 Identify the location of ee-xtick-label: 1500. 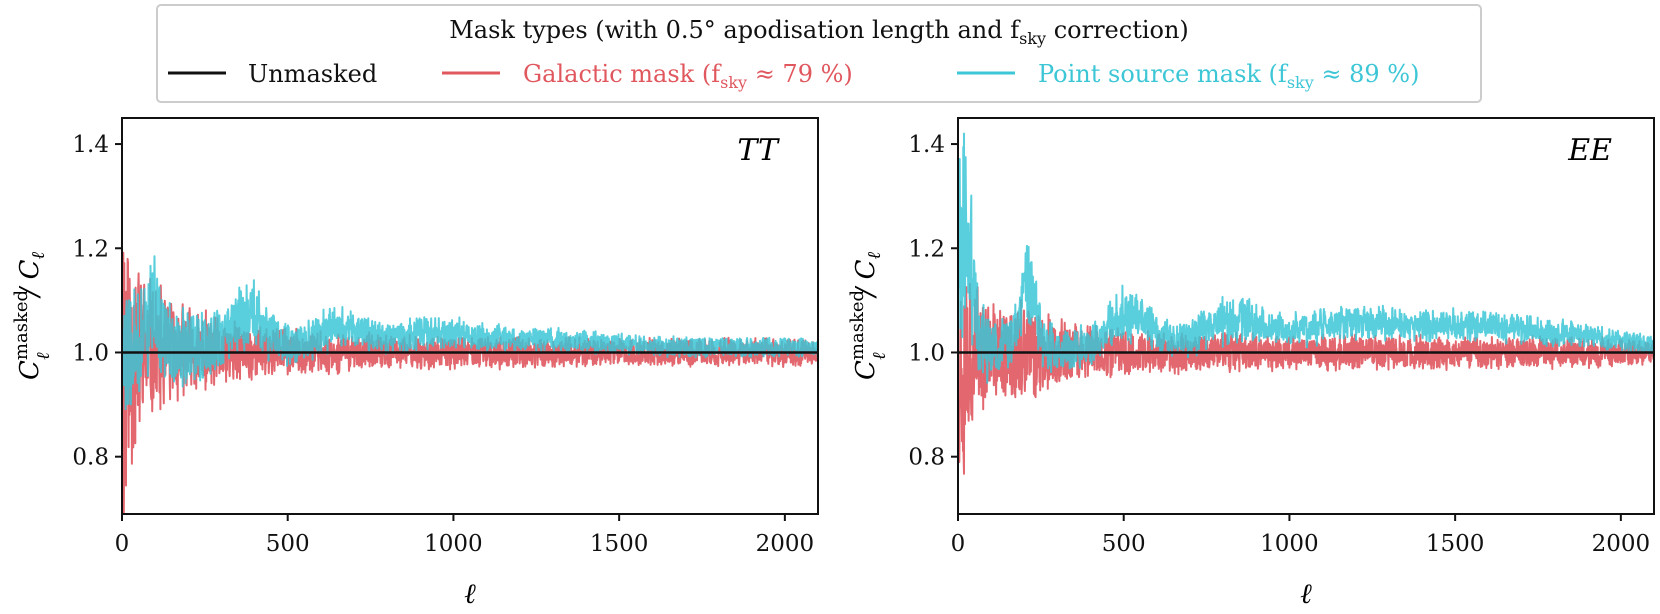
(1455, 544).